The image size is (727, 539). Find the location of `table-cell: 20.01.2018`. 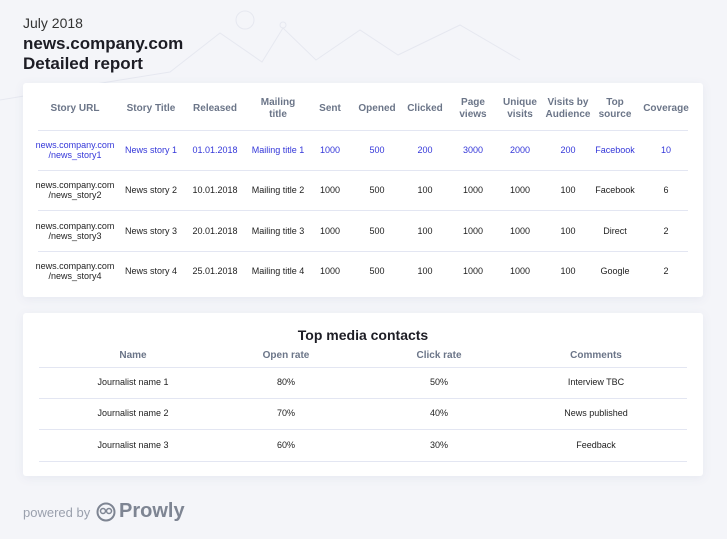

table-cell: 20.01.2018 is located at coordinates (215, 231).